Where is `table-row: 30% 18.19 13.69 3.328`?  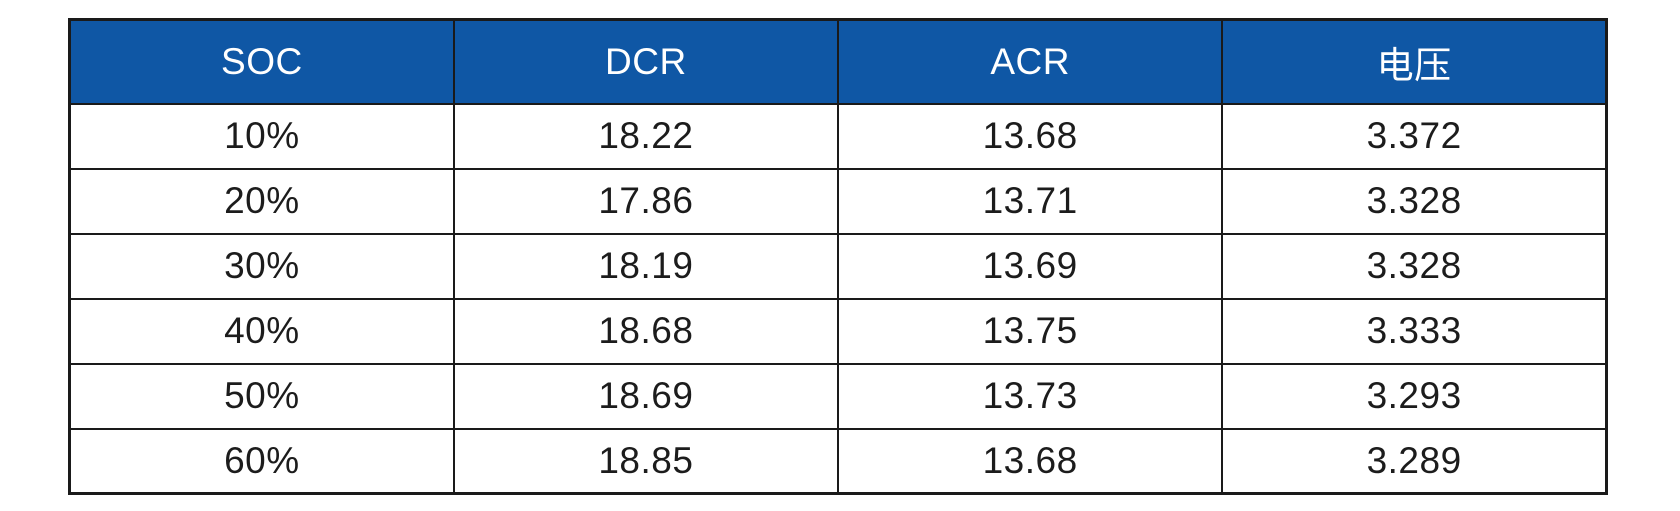 table-row: 30% 18.19 13.69 3.328 is located at coordinates (838, 266).